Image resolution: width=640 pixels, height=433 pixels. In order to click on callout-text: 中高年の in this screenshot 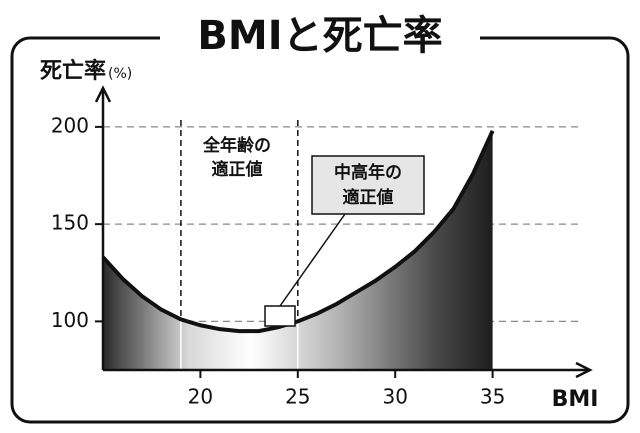, I will do `click(368, 172)`.